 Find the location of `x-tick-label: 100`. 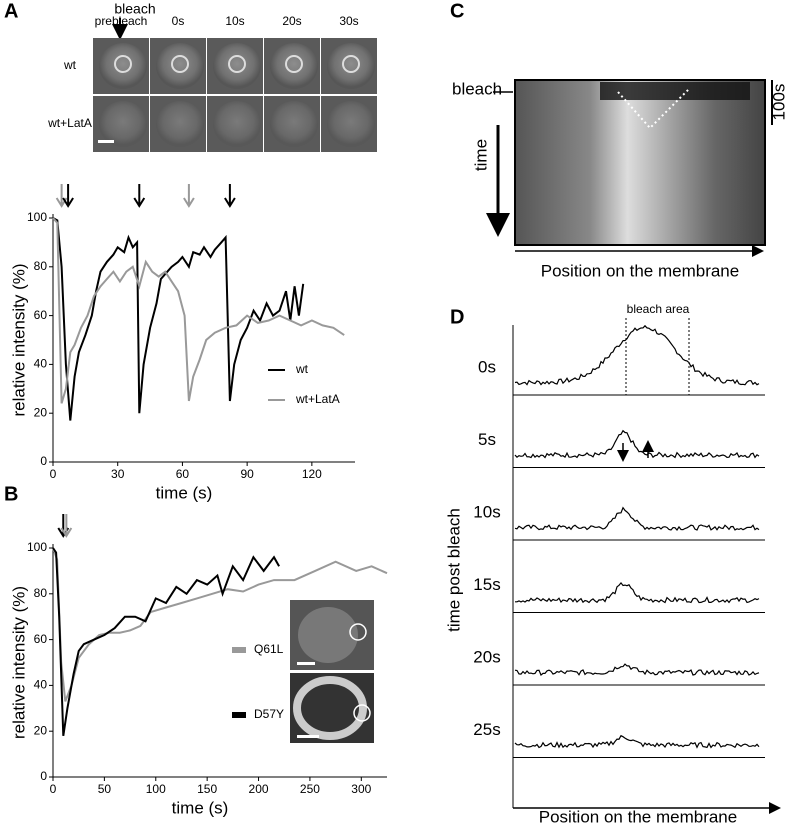

x-tick-label: 100 is located at coordinates (156, 789).